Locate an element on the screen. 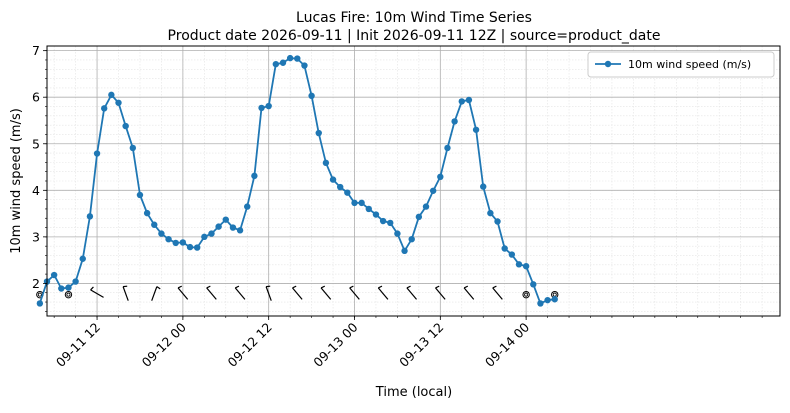  x-axis-label: Time (local) is located at coordinates (413, 392).